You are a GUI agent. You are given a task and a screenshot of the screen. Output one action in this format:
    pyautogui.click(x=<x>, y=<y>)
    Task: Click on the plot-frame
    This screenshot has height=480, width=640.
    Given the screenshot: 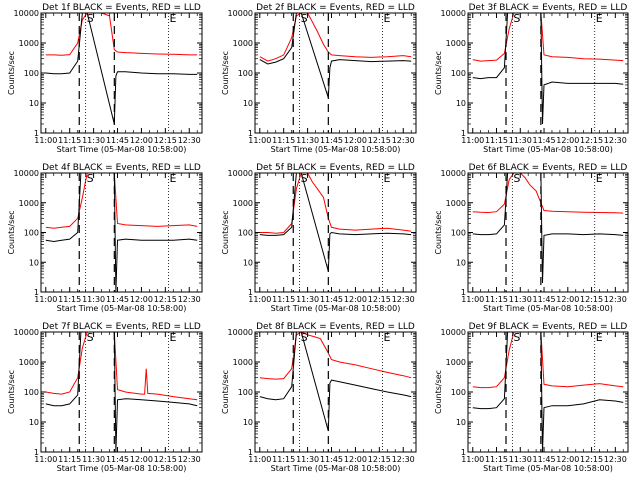 What is the action you would take?
    pyautogui.click(x=548, y=73)
    